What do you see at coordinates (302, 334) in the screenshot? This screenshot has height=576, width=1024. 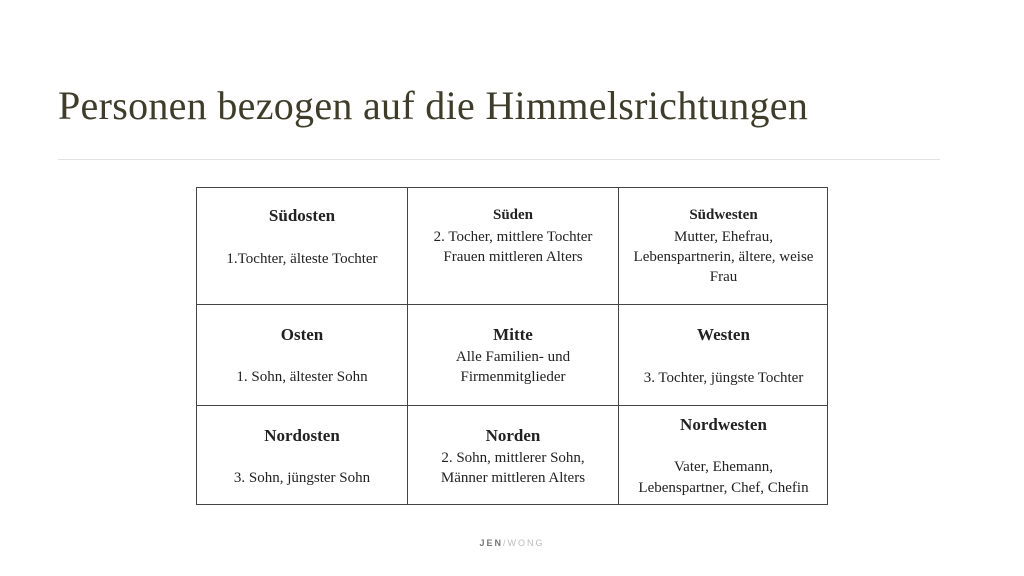 I see `cell-heading: Osten` at bounding box center [302, 334].